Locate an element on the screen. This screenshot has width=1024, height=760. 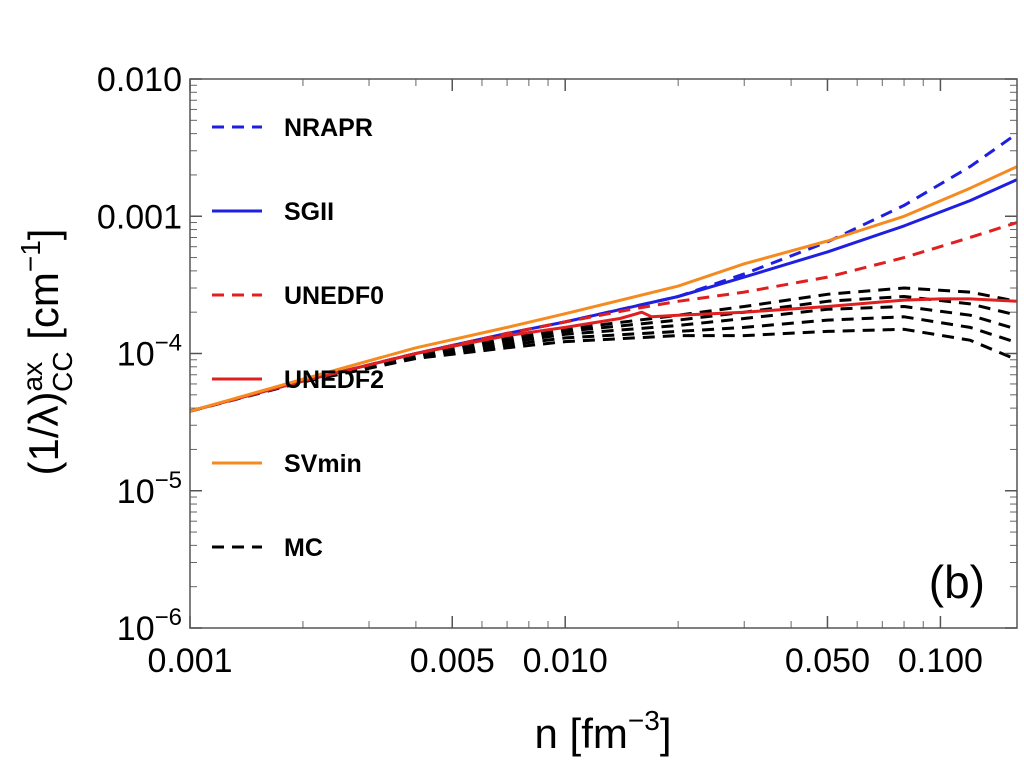
legend-label: SVmin is located at coordinates (323, 464).